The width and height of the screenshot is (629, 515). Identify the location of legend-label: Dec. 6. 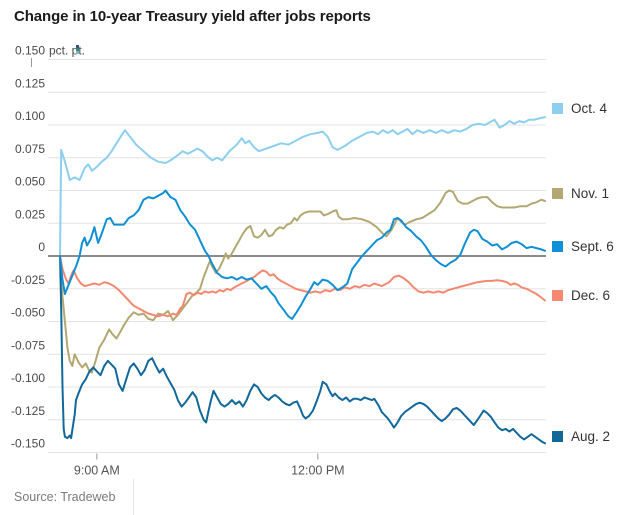
(591, 295).